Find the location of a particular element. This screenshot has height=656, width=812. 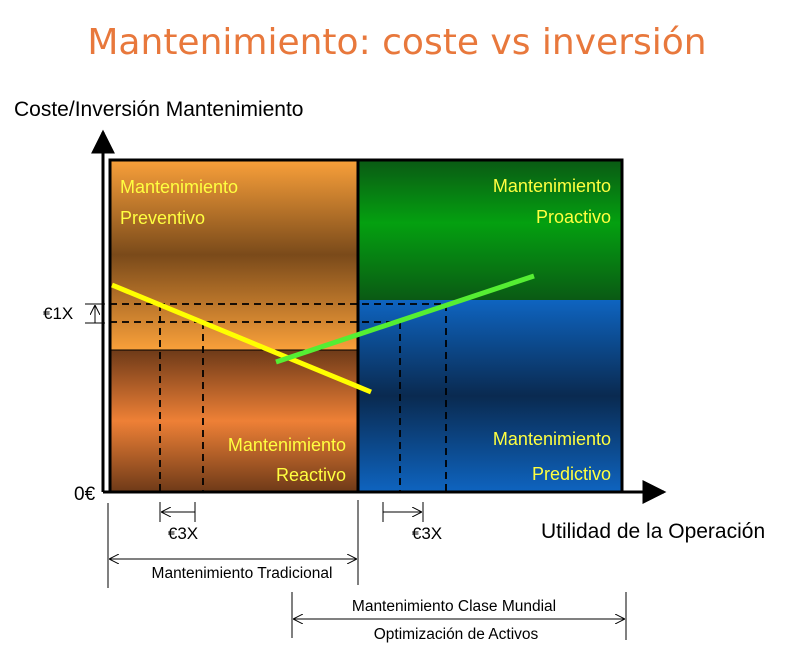

delta-y-label: €1X is located at coordinates (58, 313).